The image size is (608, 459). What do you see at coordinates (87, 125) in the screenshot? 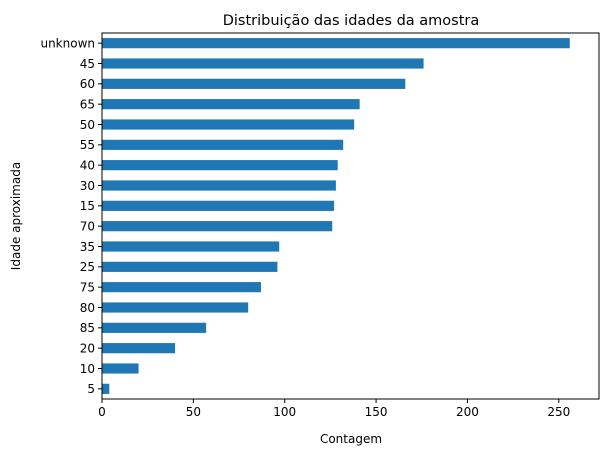
I see `y-tick-label: 50` at bounding box center [87, 125].